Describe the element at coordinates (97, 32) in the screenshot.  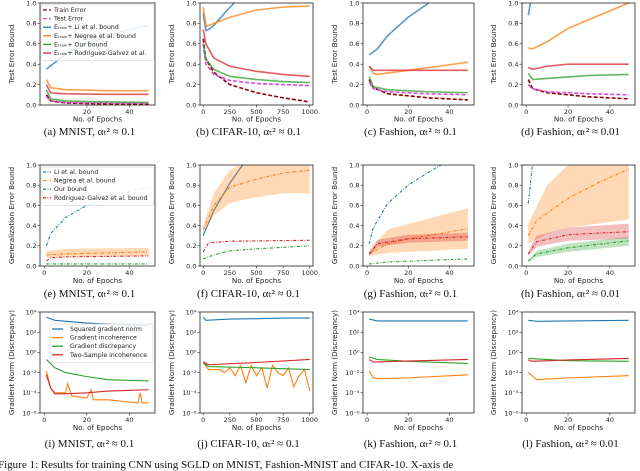
I see `legend-box` at that location.